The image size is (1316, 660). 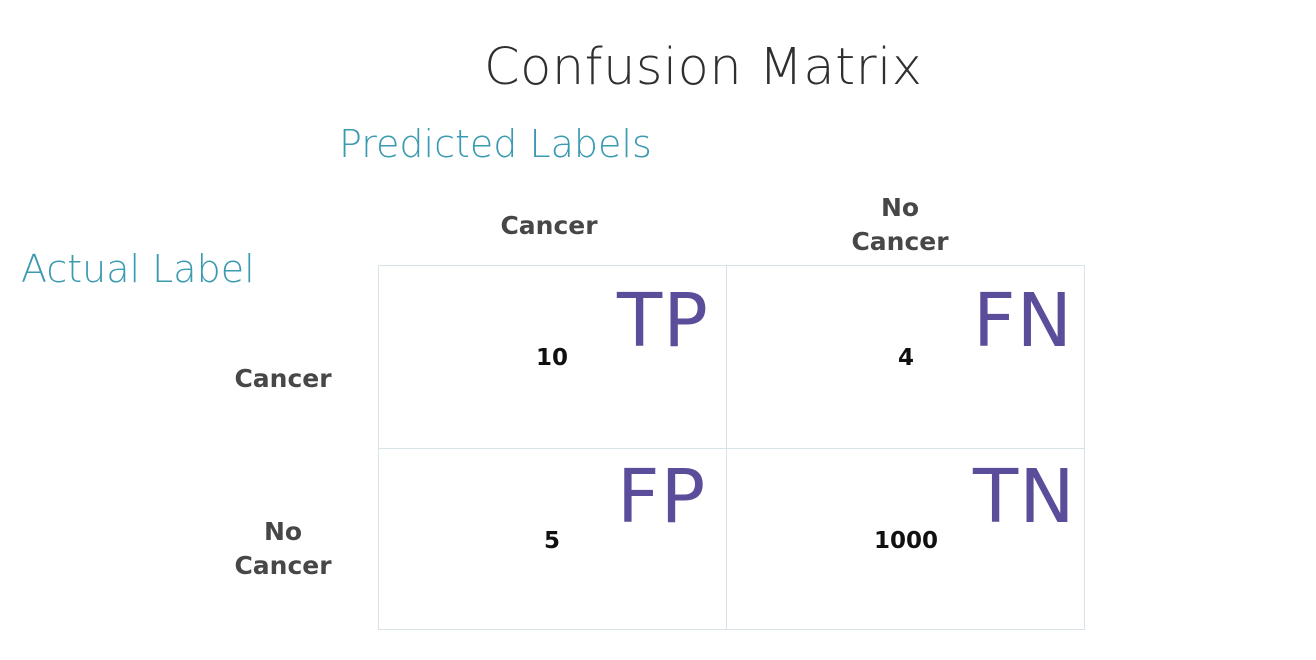 I want to click on cell-tp-label: TP, so click(x=663, y=321).